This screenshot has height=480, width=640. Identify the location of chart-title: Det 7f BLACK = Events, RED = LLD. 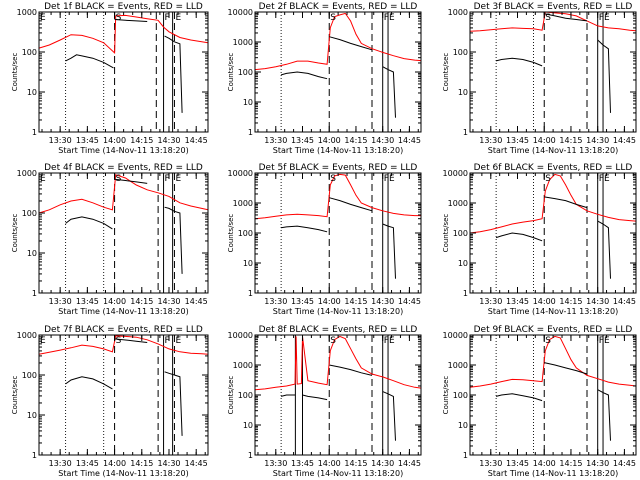
(123, 330).